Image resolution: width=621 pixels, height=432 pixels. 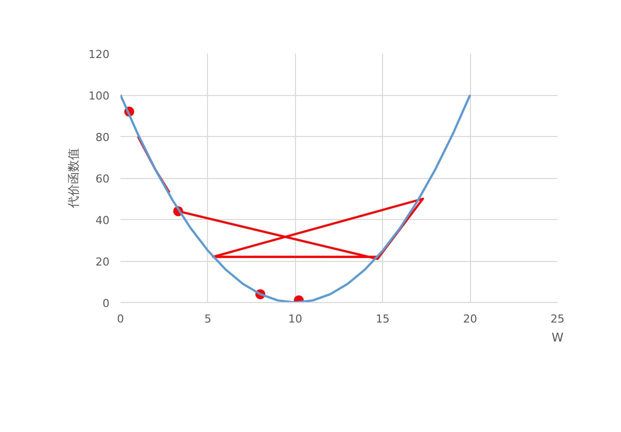 What do you see at coordinates (103, 179) in the screenshot?
I see `y-tick-label: 60` at bounding box center [103, 179].